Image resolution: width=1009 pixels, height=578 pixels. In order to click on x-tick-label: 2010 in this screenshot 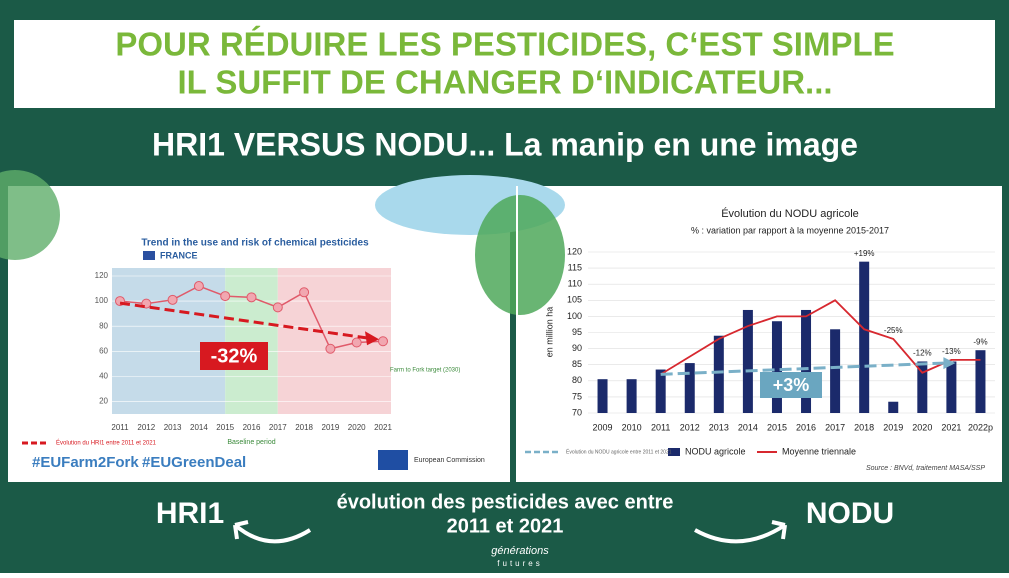, I will do `click(632, 427)`.